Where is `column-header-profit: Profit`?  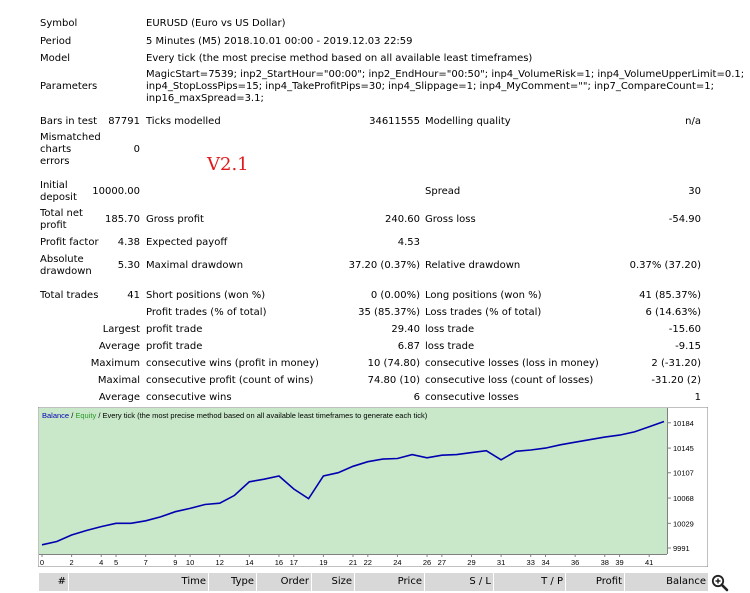 column-header-profit: Profit is located at coordinates (594, 582).